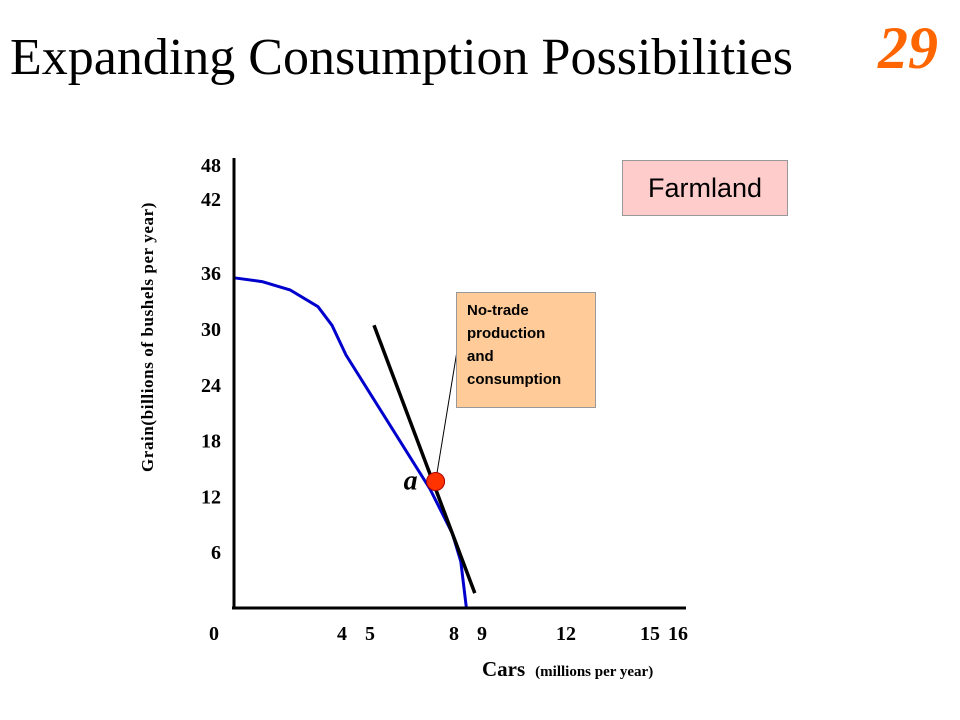  What do you see at coordinates (214, 634) in the screenshot?
I see `x-tick-label: 0` at bounding box center [214, 634].